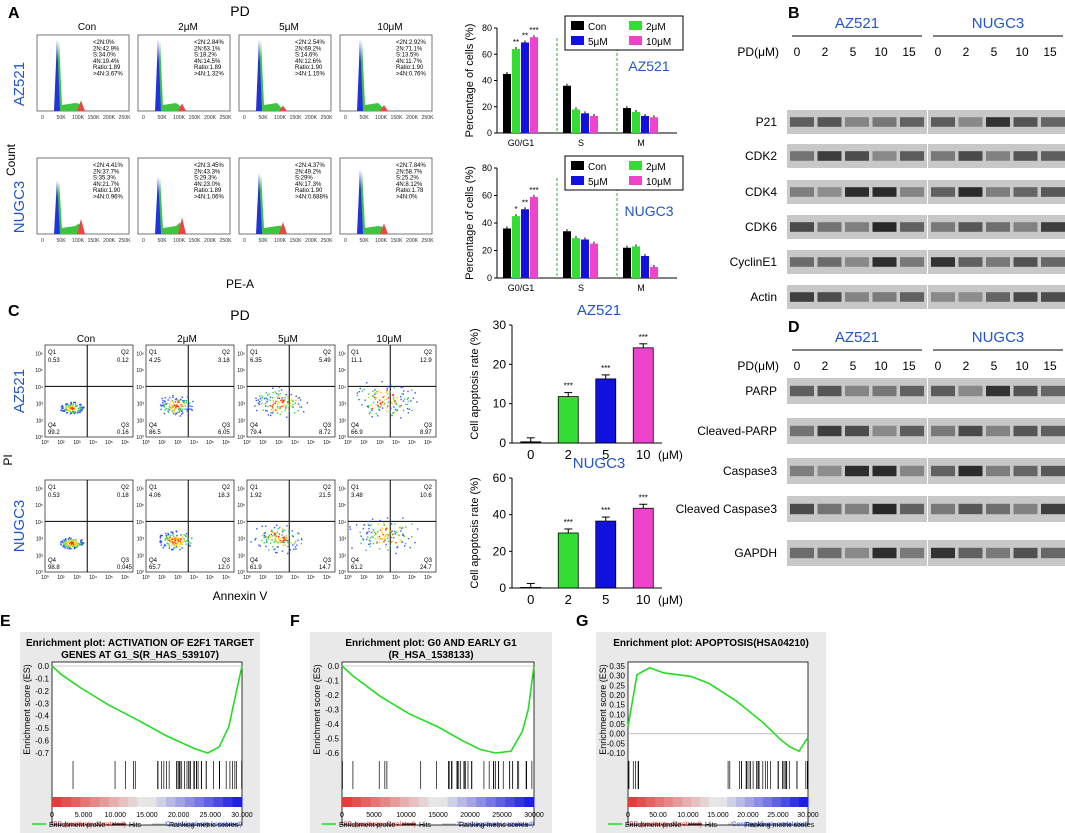  What do you see at coordinates (343, 540) in the screenshot?
I see `y-log-tick: 10³` at bounding box center [343, 540].